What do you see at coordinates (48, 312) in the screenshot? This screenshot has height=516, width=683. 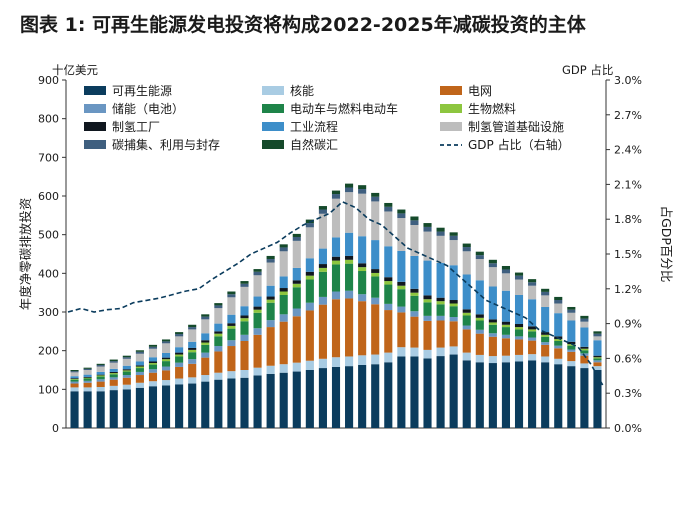 I see `y-tick-label: 300` at bounding box center [48, 312].